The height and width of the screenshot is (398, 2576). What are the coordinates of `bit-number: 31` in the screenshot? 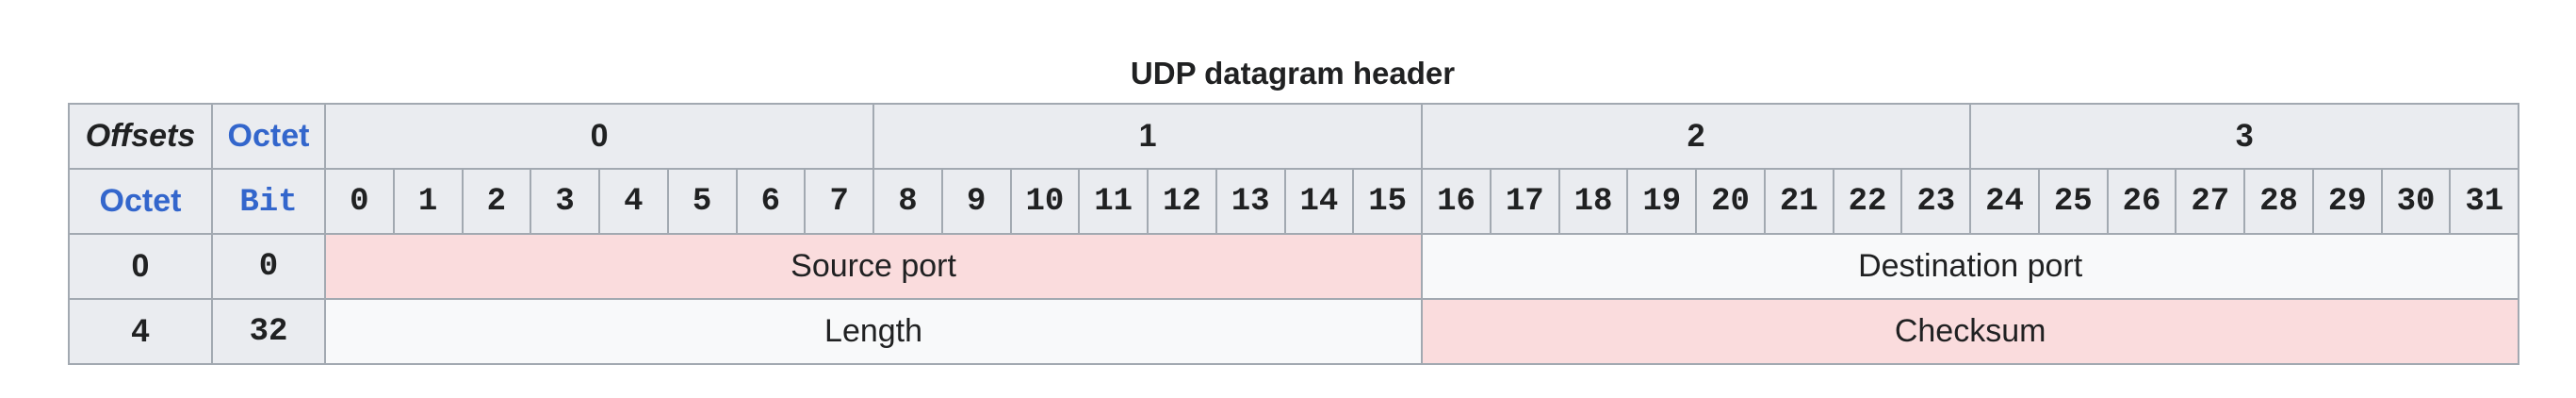 It's located at (2484, 201).